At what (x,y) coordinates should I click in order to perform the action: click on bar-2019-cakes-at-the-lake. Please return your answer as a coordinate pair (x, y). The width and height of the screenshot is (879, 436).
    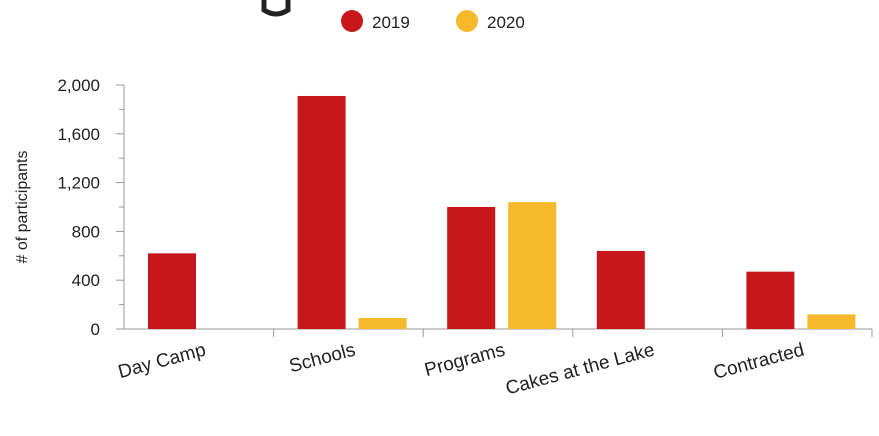
    Looking at the image, I should click on (620, 289).